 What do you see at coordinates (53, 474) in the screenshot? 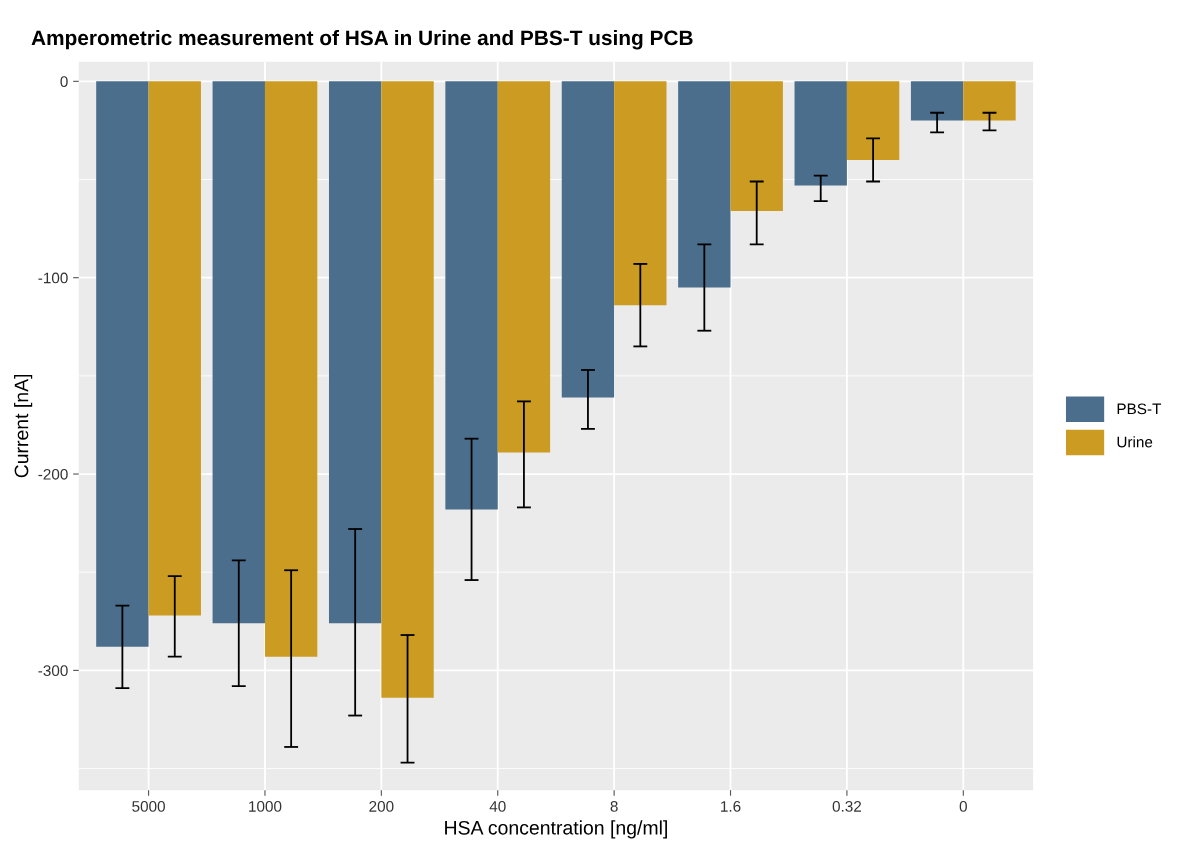
I see `y-tick-label: -200` at bounding box center [53, 474].